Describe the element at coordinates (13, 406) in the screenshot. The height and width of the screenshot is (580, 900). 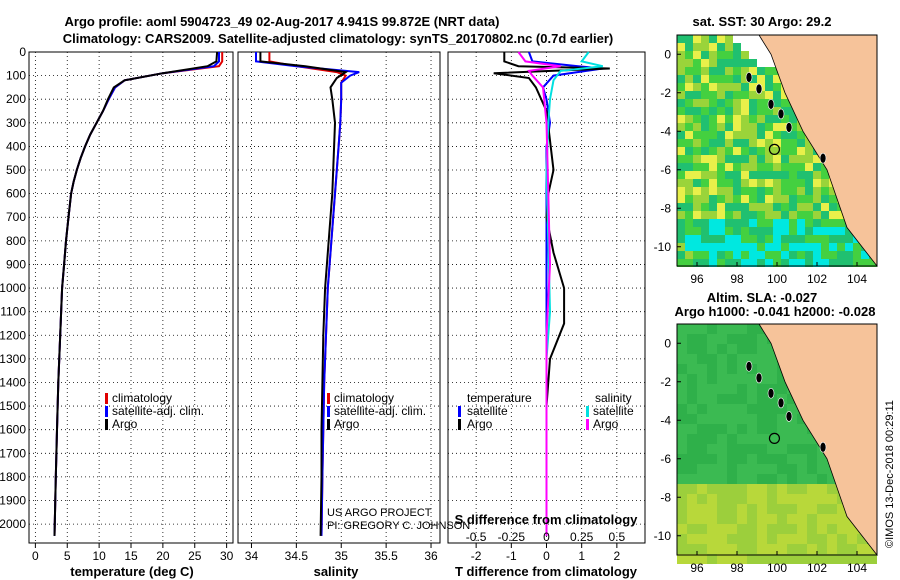
I see `depth-tick-label: 1500` at that location.